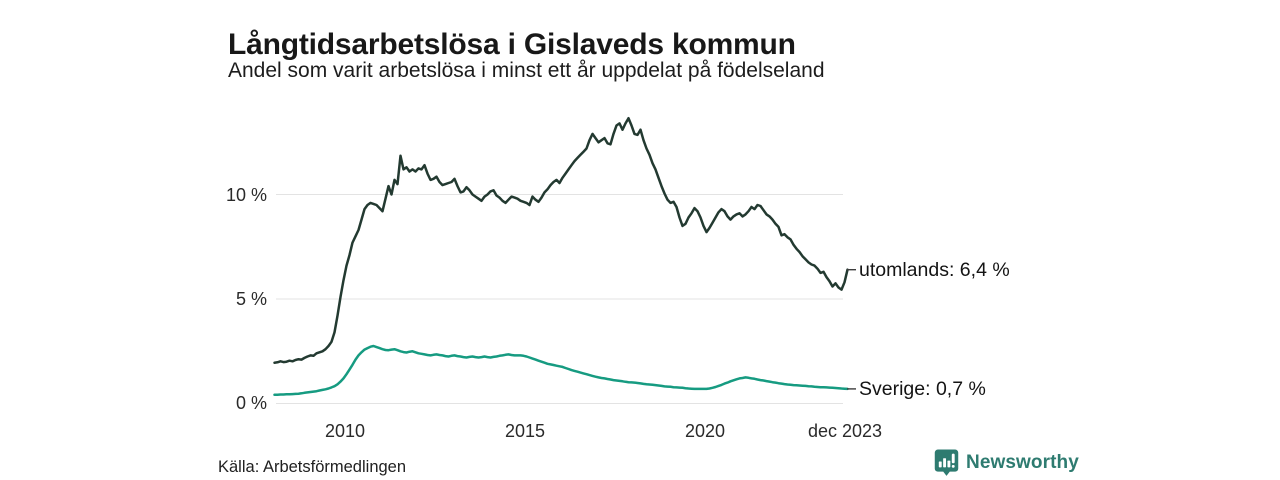 The width and height of the screenshot is (1280, 480). Describe the element at coordinates (512, 45) in the screenshot. I see `page-title: Långtidsarbetslösa i Gislaveds kommun` at that location.